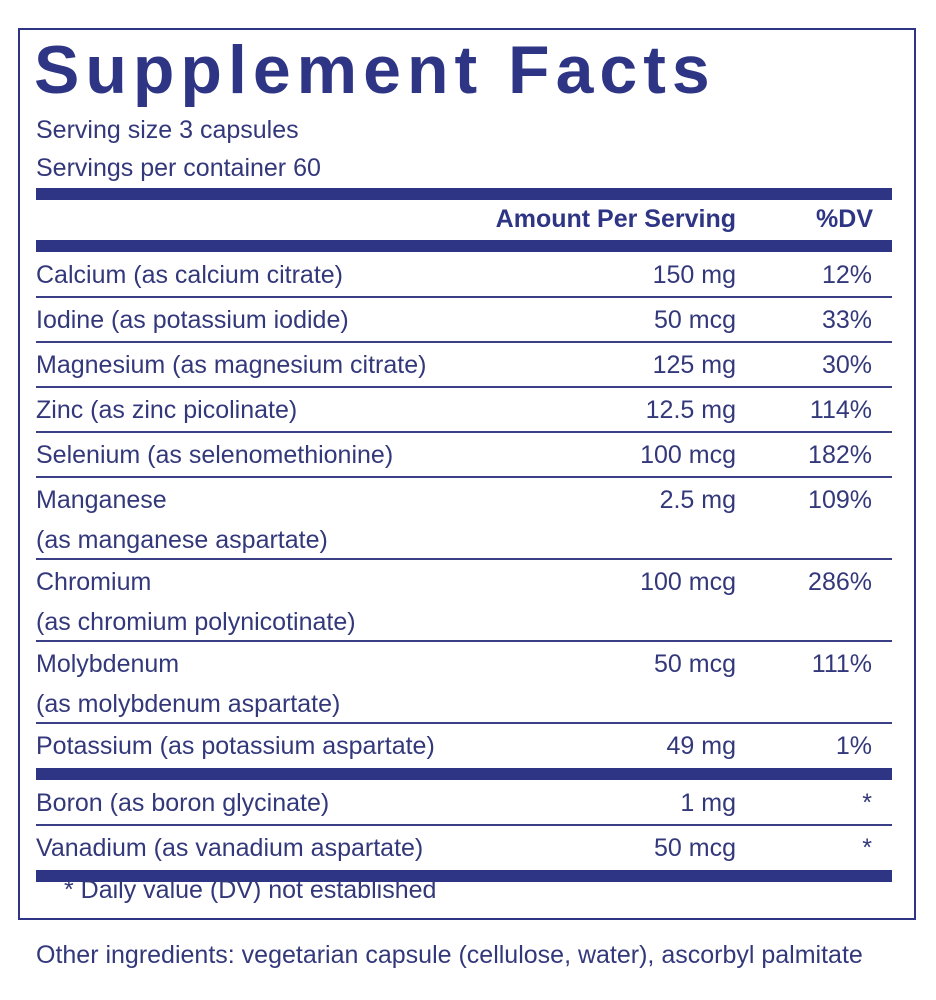 This screenshot has width=936, height=1000. Describe the element at coordinates (192, 320) in the screenshot. I see `nutrient-name: Iodine (as potassium iodide)` at that location.